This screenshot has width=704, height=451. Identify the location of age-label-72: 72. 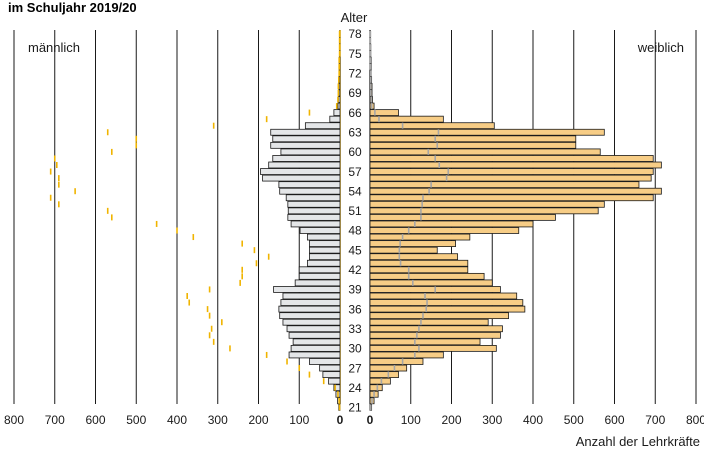
(355, 74).